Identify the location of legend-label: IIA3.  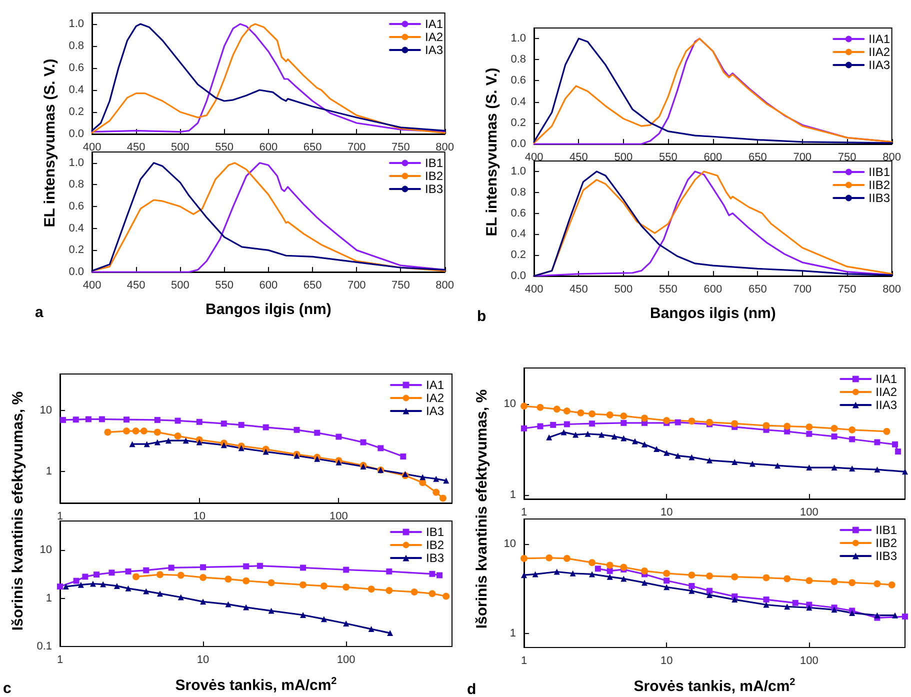
(887, 405).